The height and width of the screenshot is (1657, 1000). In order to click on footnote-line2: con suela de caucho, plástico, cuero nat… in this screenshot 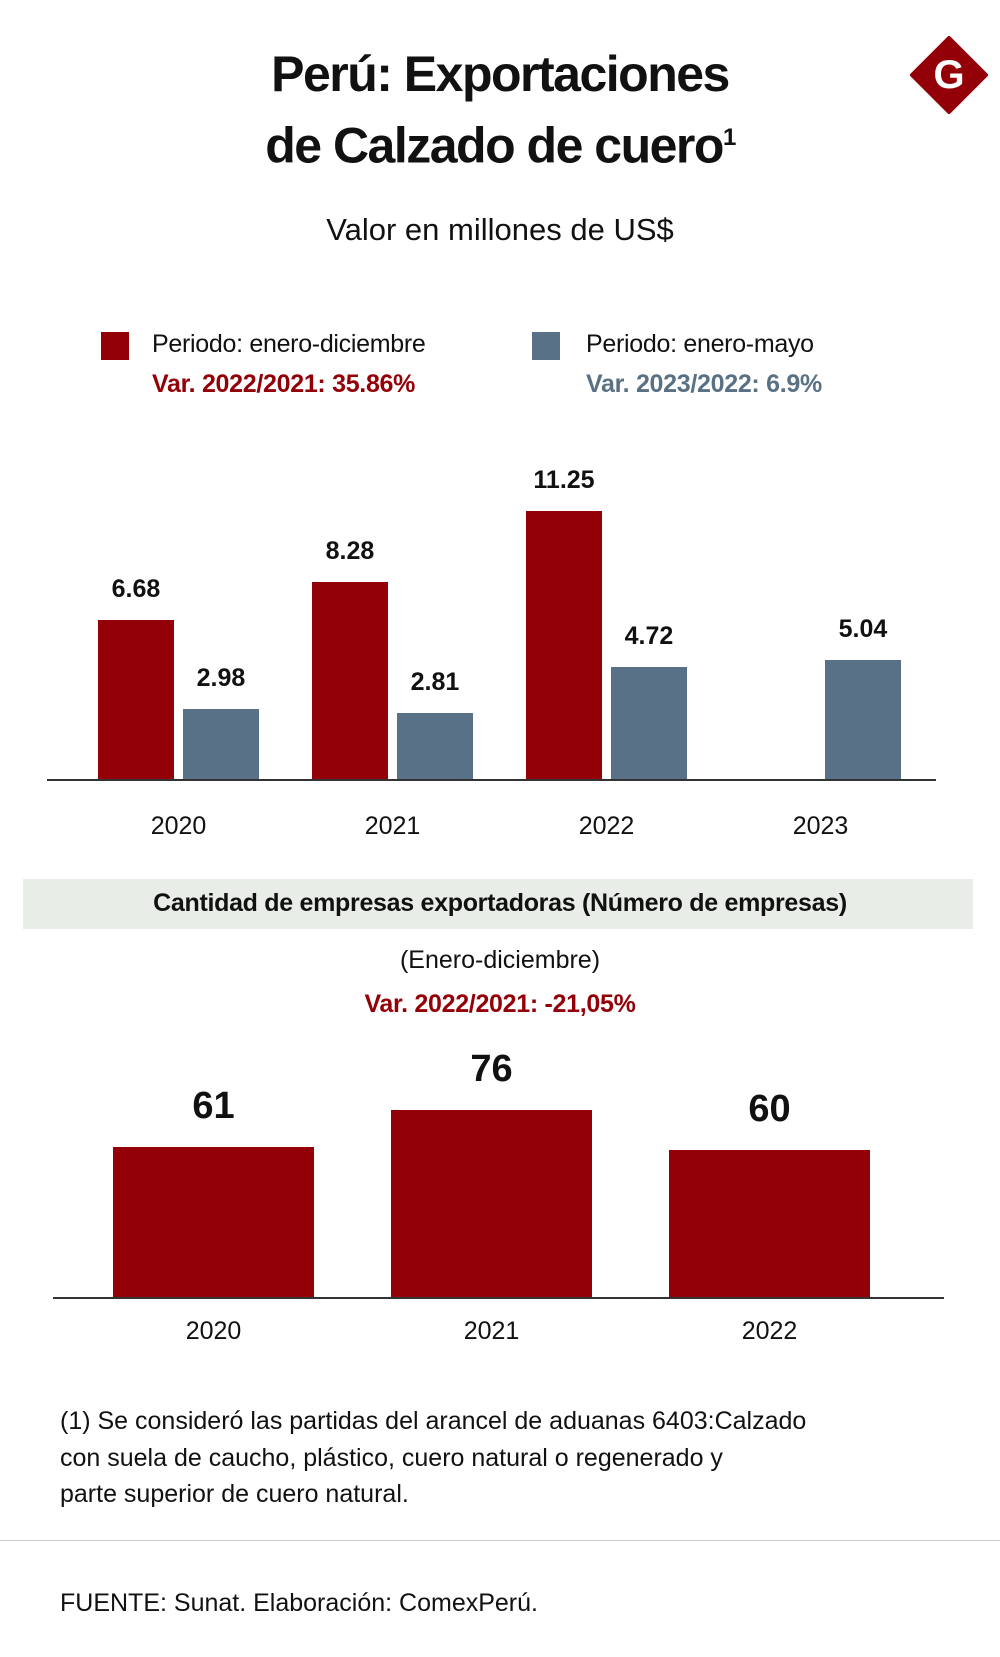, I will do `click(391, 1458)`.